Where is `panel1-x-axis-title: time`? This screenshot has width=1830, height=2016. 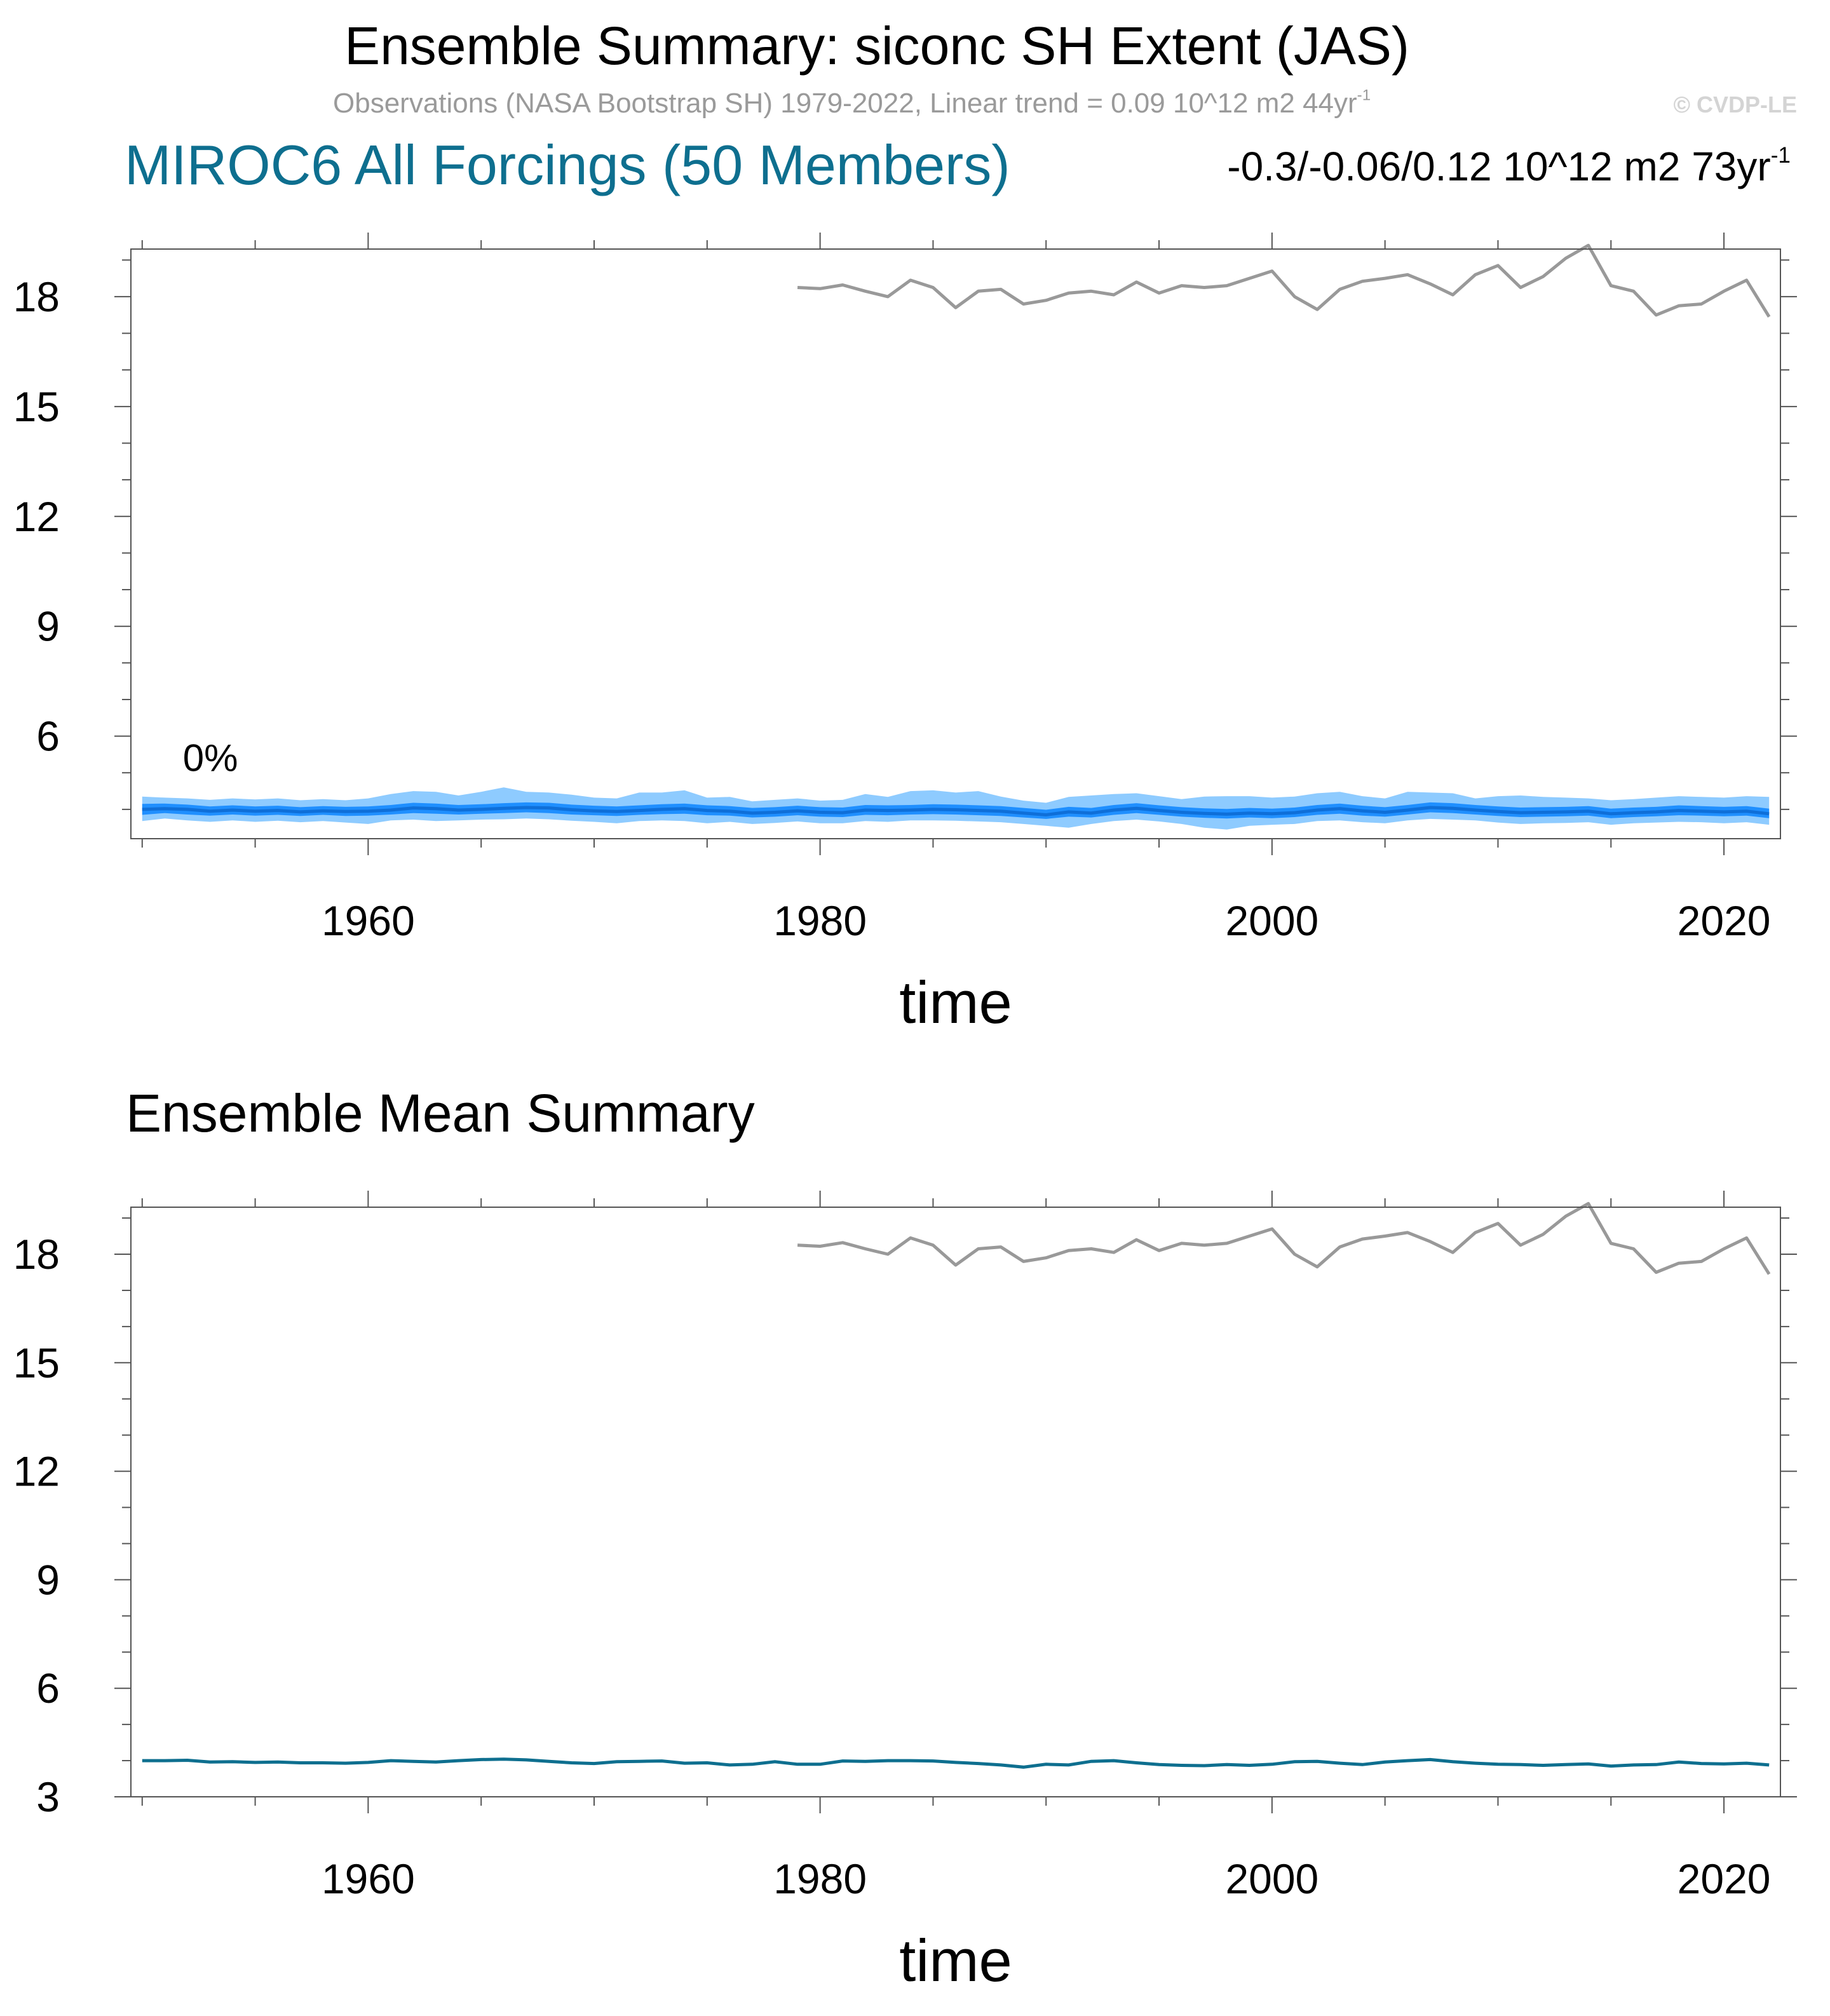 panel1-x-axis-title: time is located at coordinates (955, 1002).